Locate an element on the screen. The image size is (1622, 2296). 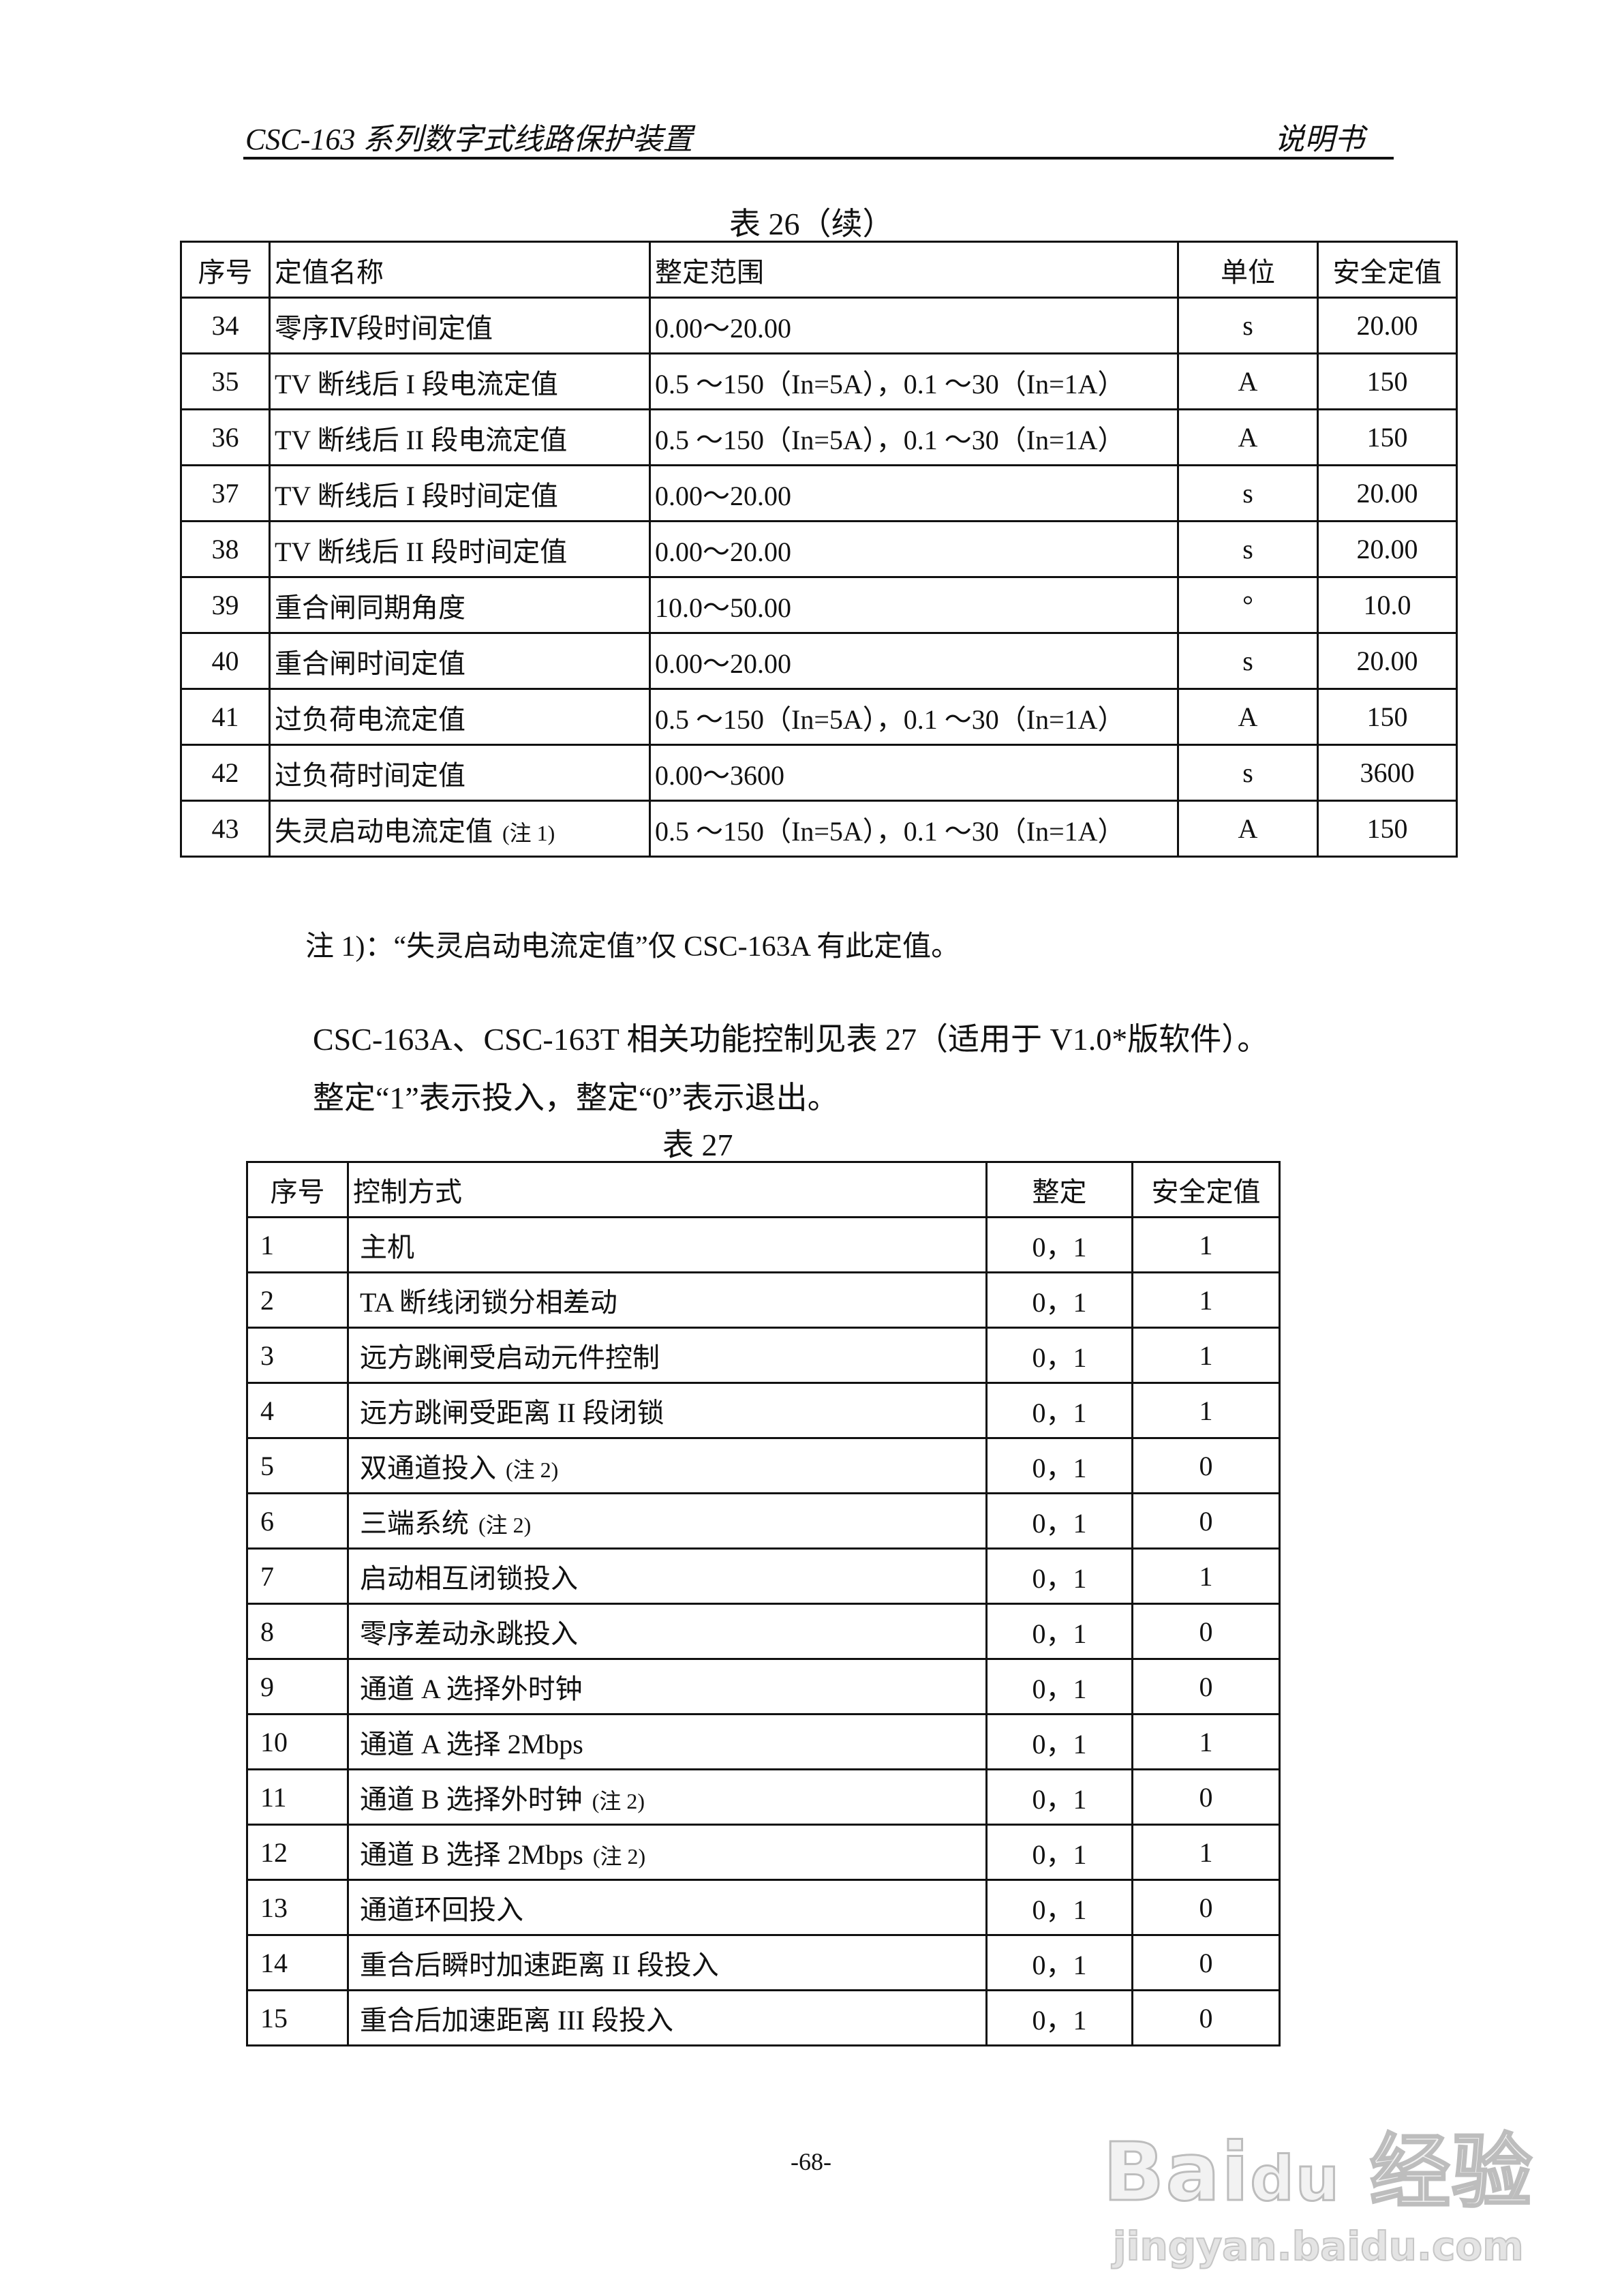
control-mode-cell: 通道 A 选择 2Mbps is located at coordinates (667, 1741).